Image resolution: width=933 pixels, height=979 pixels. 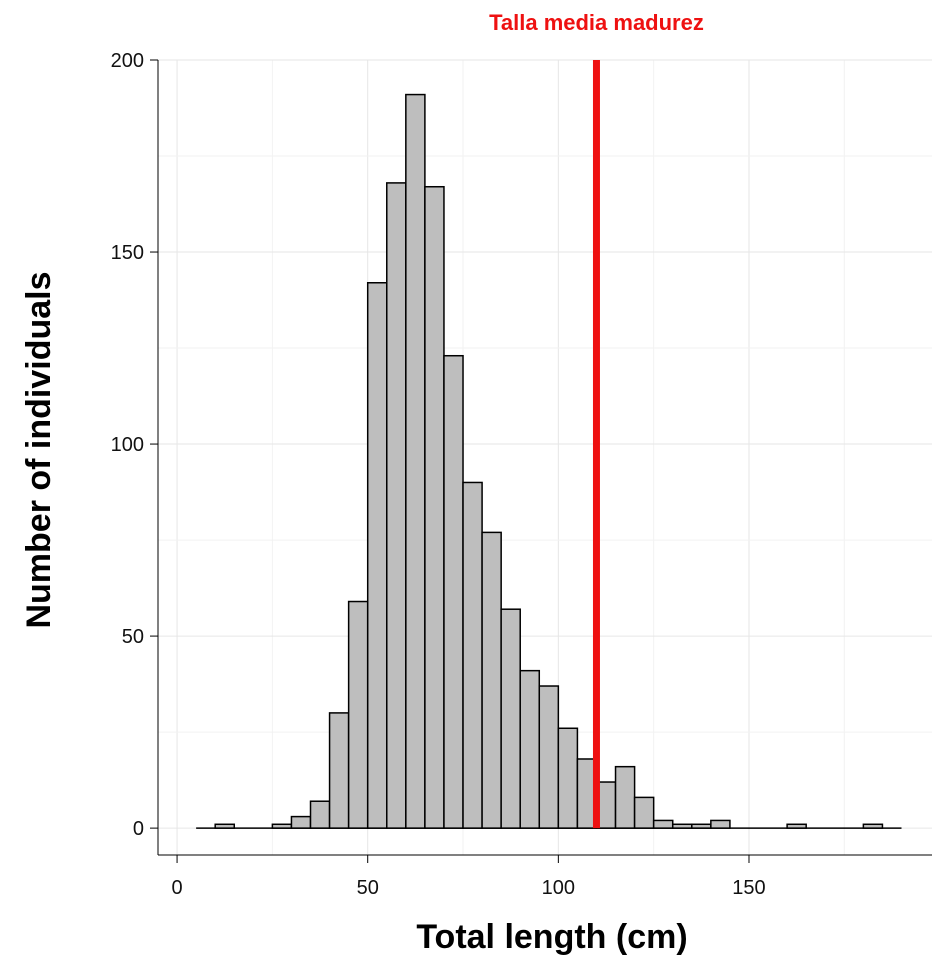 I want to click on y-tick-label: 50, so click(x=133, y=637).